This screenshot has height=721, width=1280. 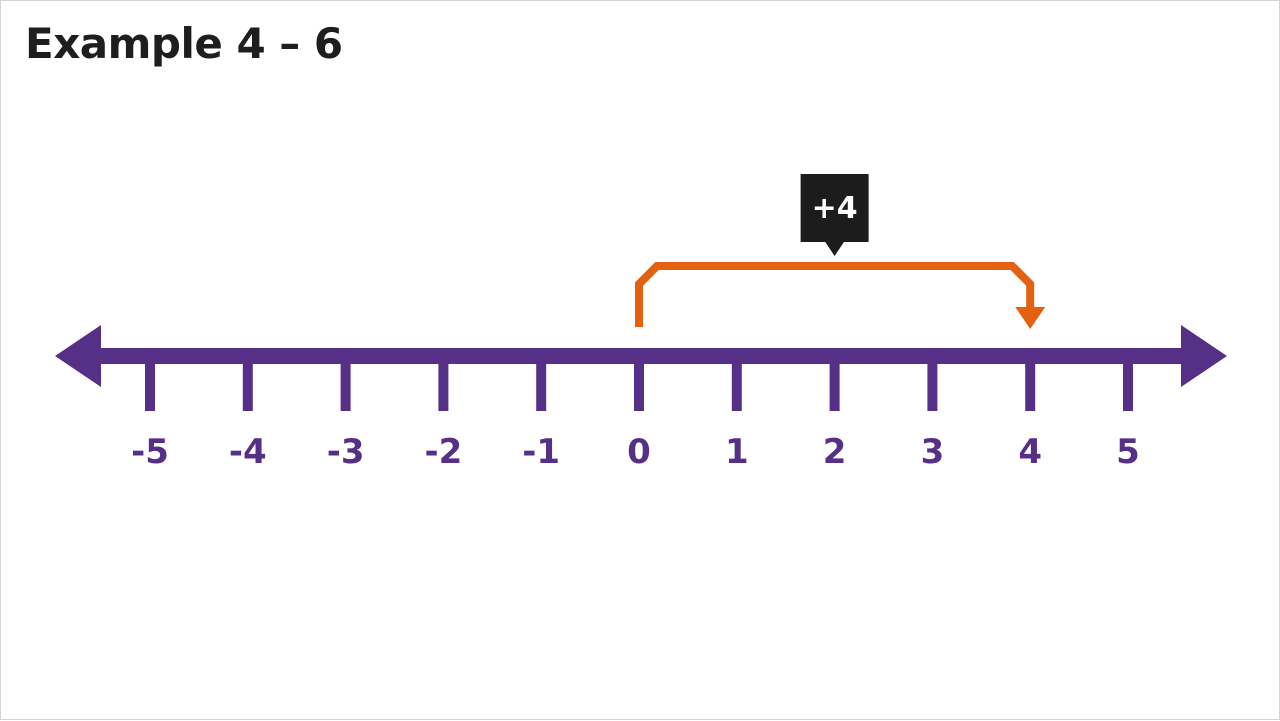 I want to click on tick-label-4: 4, so click(x=1030, y=452).